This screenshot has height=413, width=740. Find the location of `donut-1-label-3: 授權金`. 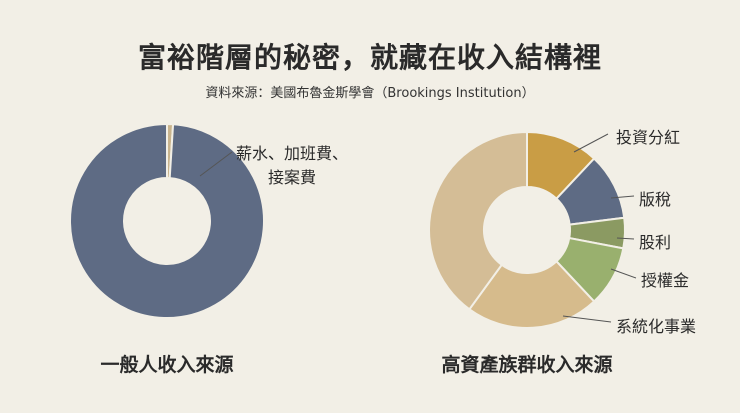

donut-1-label-3: 授權金 is located at coordinates (665, 280).